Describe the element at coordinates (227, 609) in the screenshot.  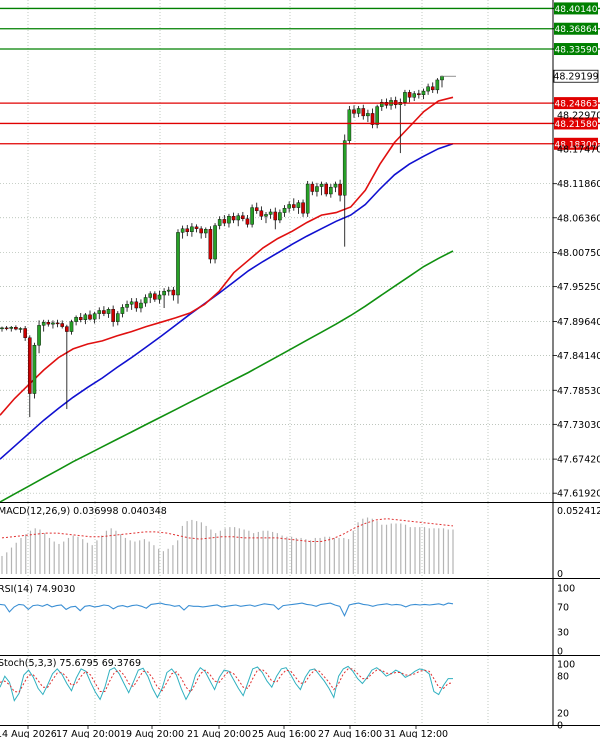
I see `rsi-line` at that location.